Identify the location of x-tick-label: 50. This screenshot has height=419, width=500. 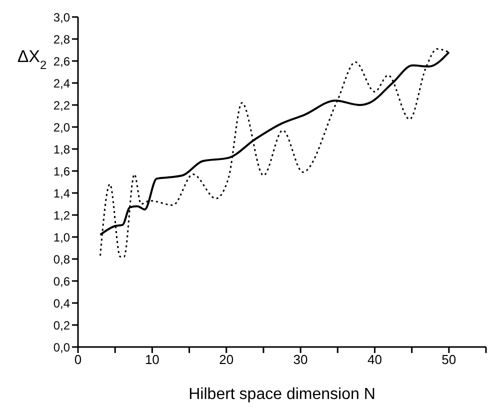
(449, 360).